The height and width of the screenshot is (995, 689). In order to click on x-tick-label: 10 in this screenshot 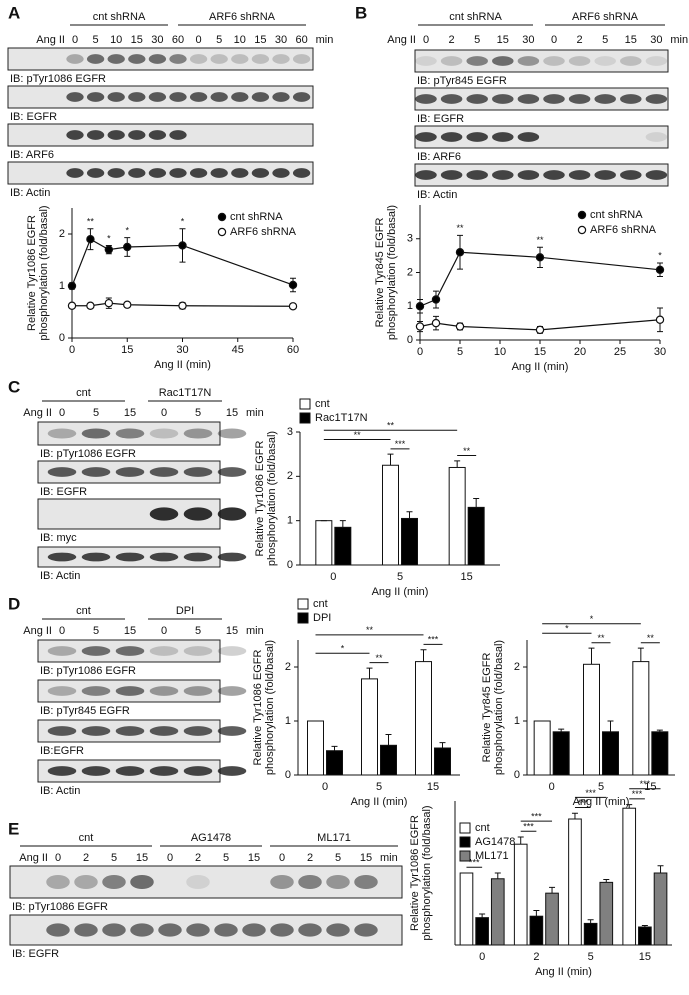, I will do `click(500, 352)`.